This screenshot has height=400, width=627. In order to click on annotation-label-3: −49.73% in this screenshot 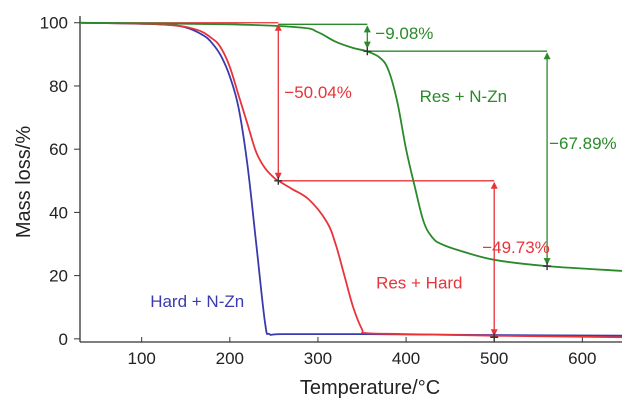, I will do `click(516, 247)`.